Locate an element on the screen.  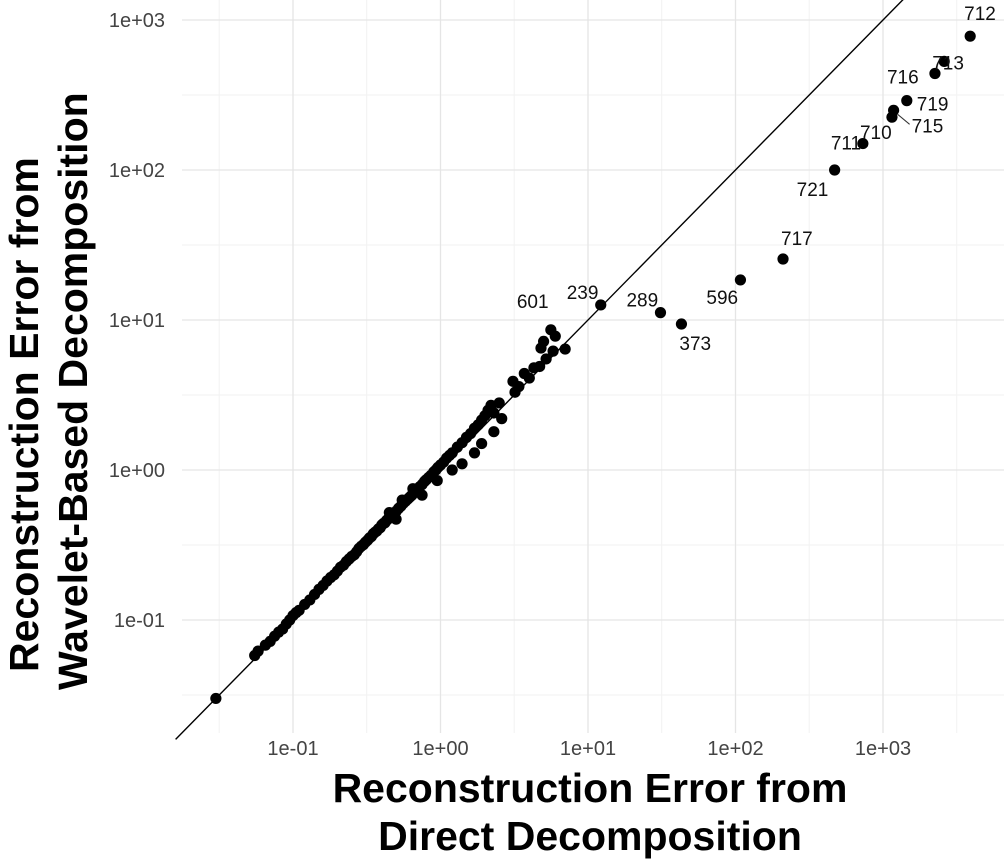
x-axis-label-line1: Reconstruction Error from is located at coordinates (590, 788).